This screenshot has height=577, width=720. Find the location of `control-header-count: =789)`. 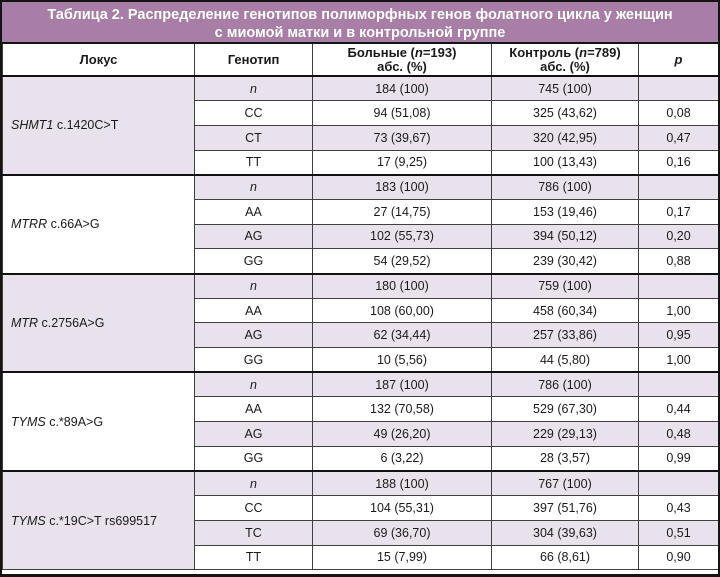

control-header-count: =789) is located at coordinates (604, 52).